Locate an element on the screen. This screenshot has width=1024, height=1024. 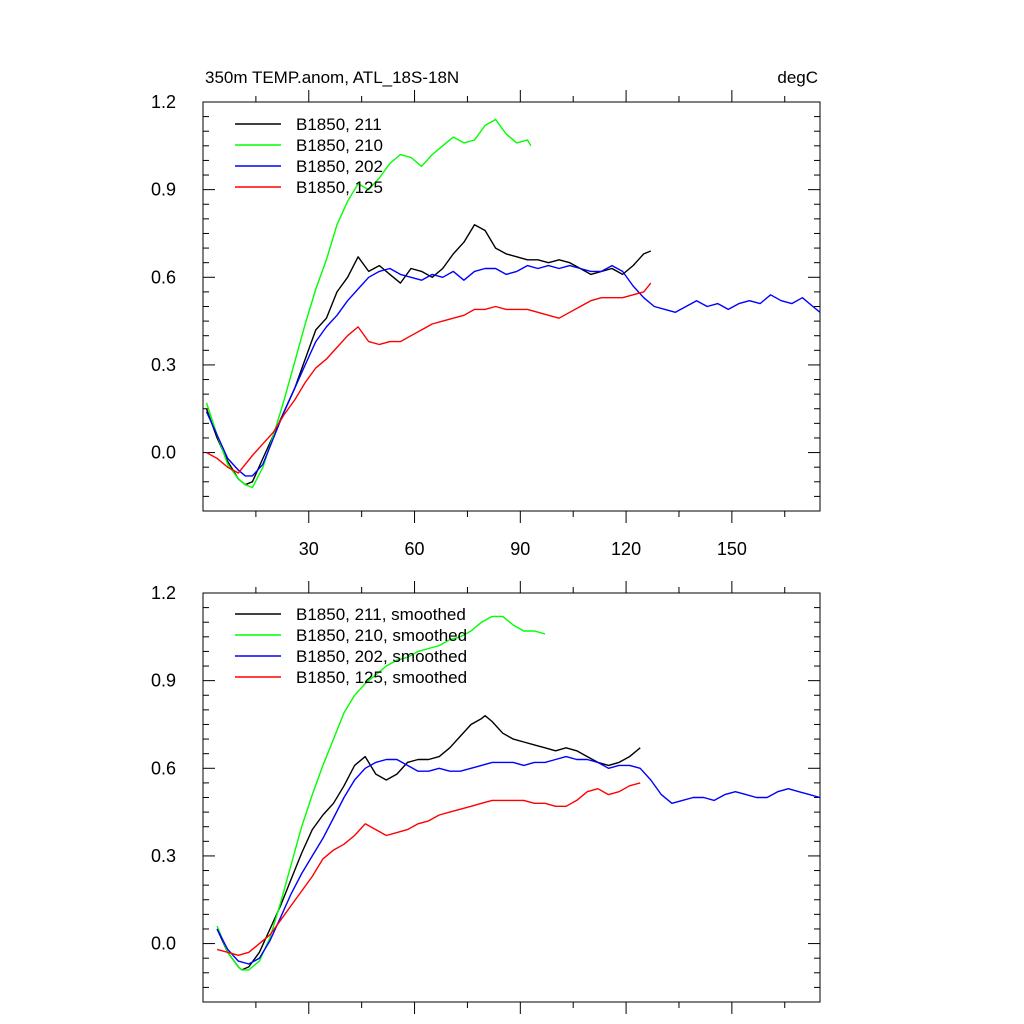
top-y-tick-labels: 1.2 0.9 0.6 0.3 0.0 is located at coordinates (163, 277).